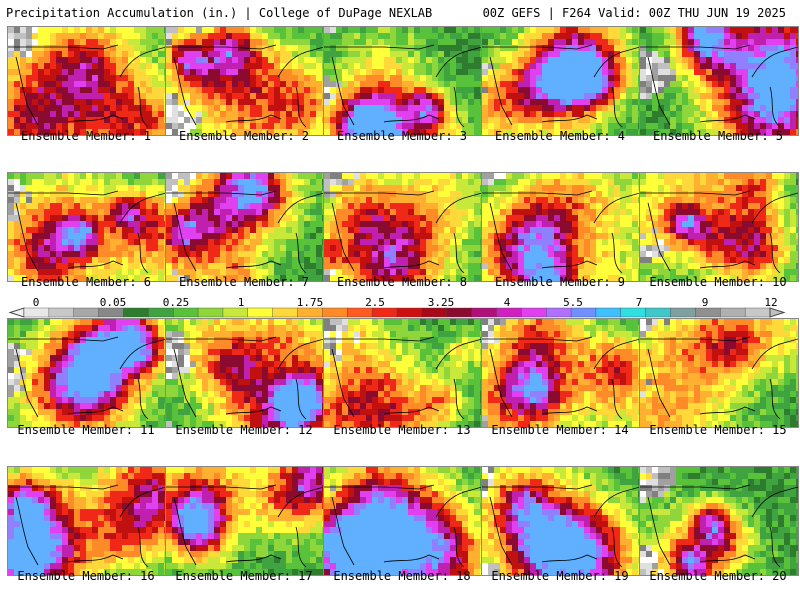 The width and height of the screenshot is (800, 600). Describe the element at coordinates (86, 430) in the screenshot. I see `ensemble-member-label: Ensemble Member: 11` at that location.